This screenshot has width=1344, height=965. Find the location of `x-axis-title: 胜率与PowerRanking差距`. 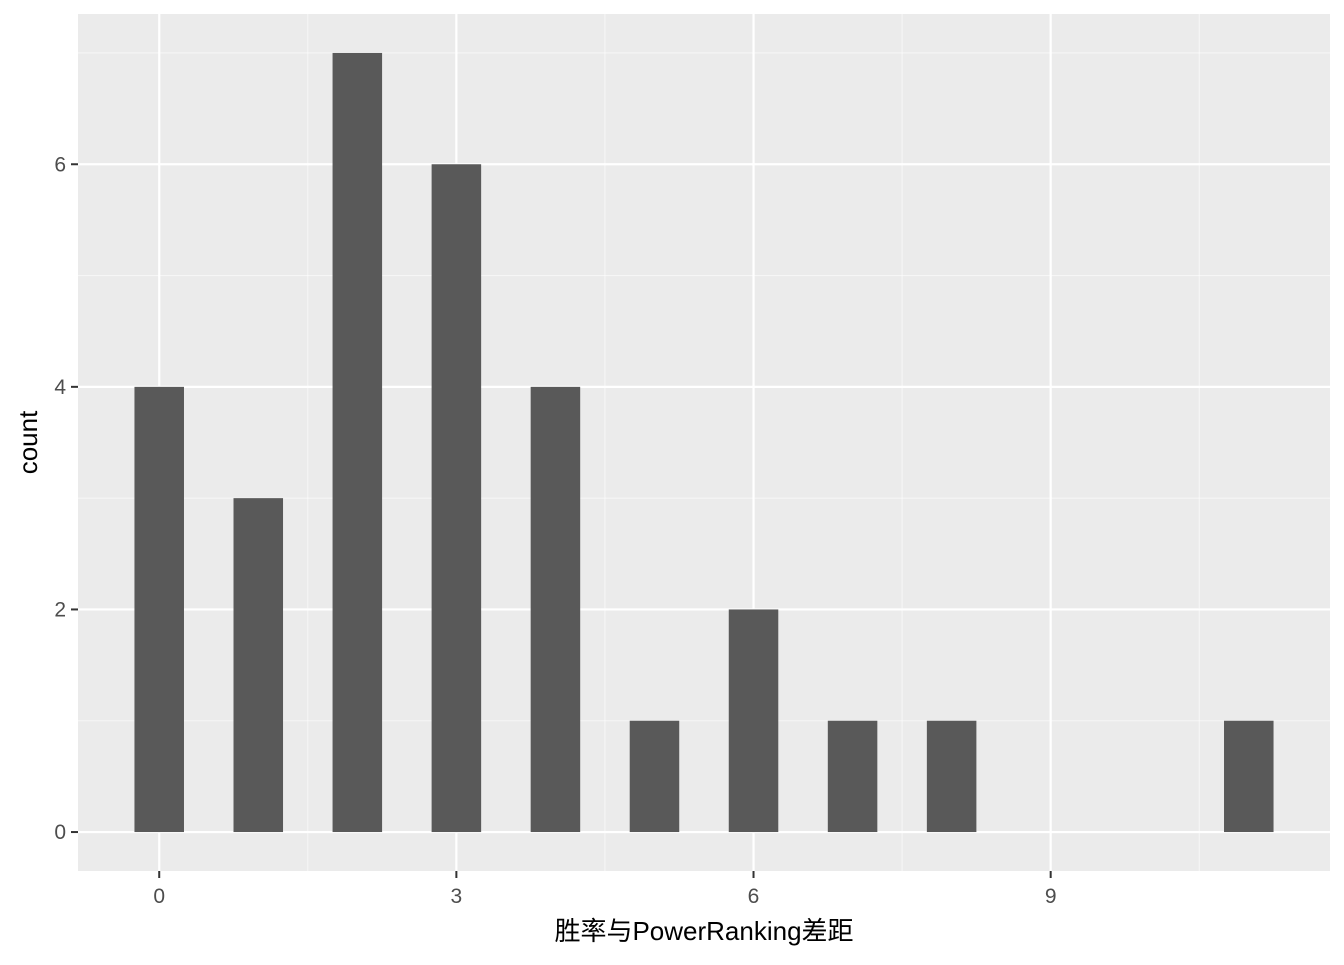

x-axis-title: 胜率与PowerRanking差距 is located at coordinates (703, 931).